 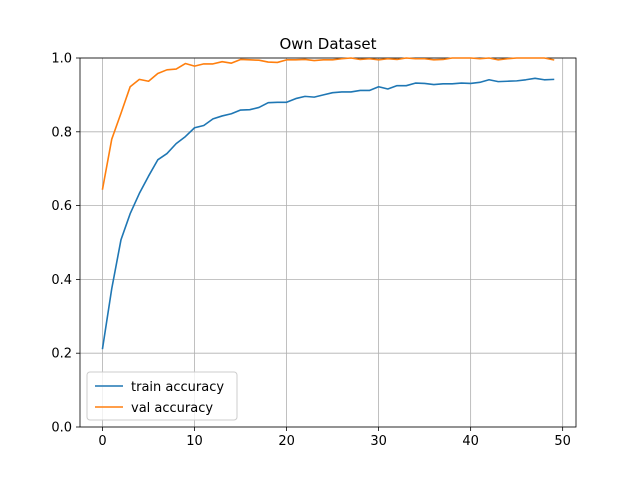 What do you see at coordinates (327, 44) in the screenshot?
I see `chart-title: Own Dataset` at bounding box center [327, 44].